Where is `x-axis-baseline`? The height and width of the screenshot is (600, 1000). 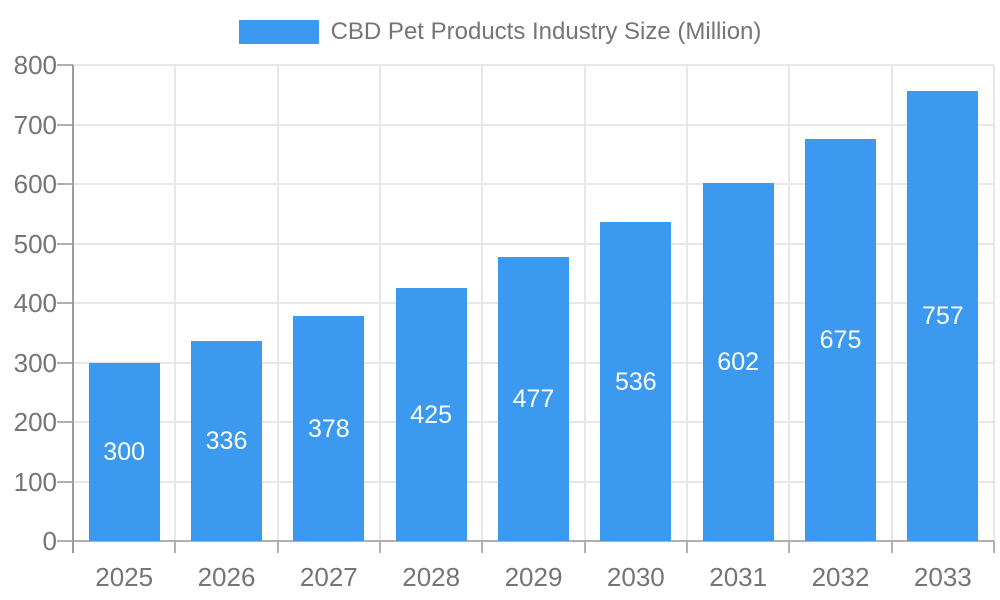 x-axis-baseline is located at coordinates (533, 541).